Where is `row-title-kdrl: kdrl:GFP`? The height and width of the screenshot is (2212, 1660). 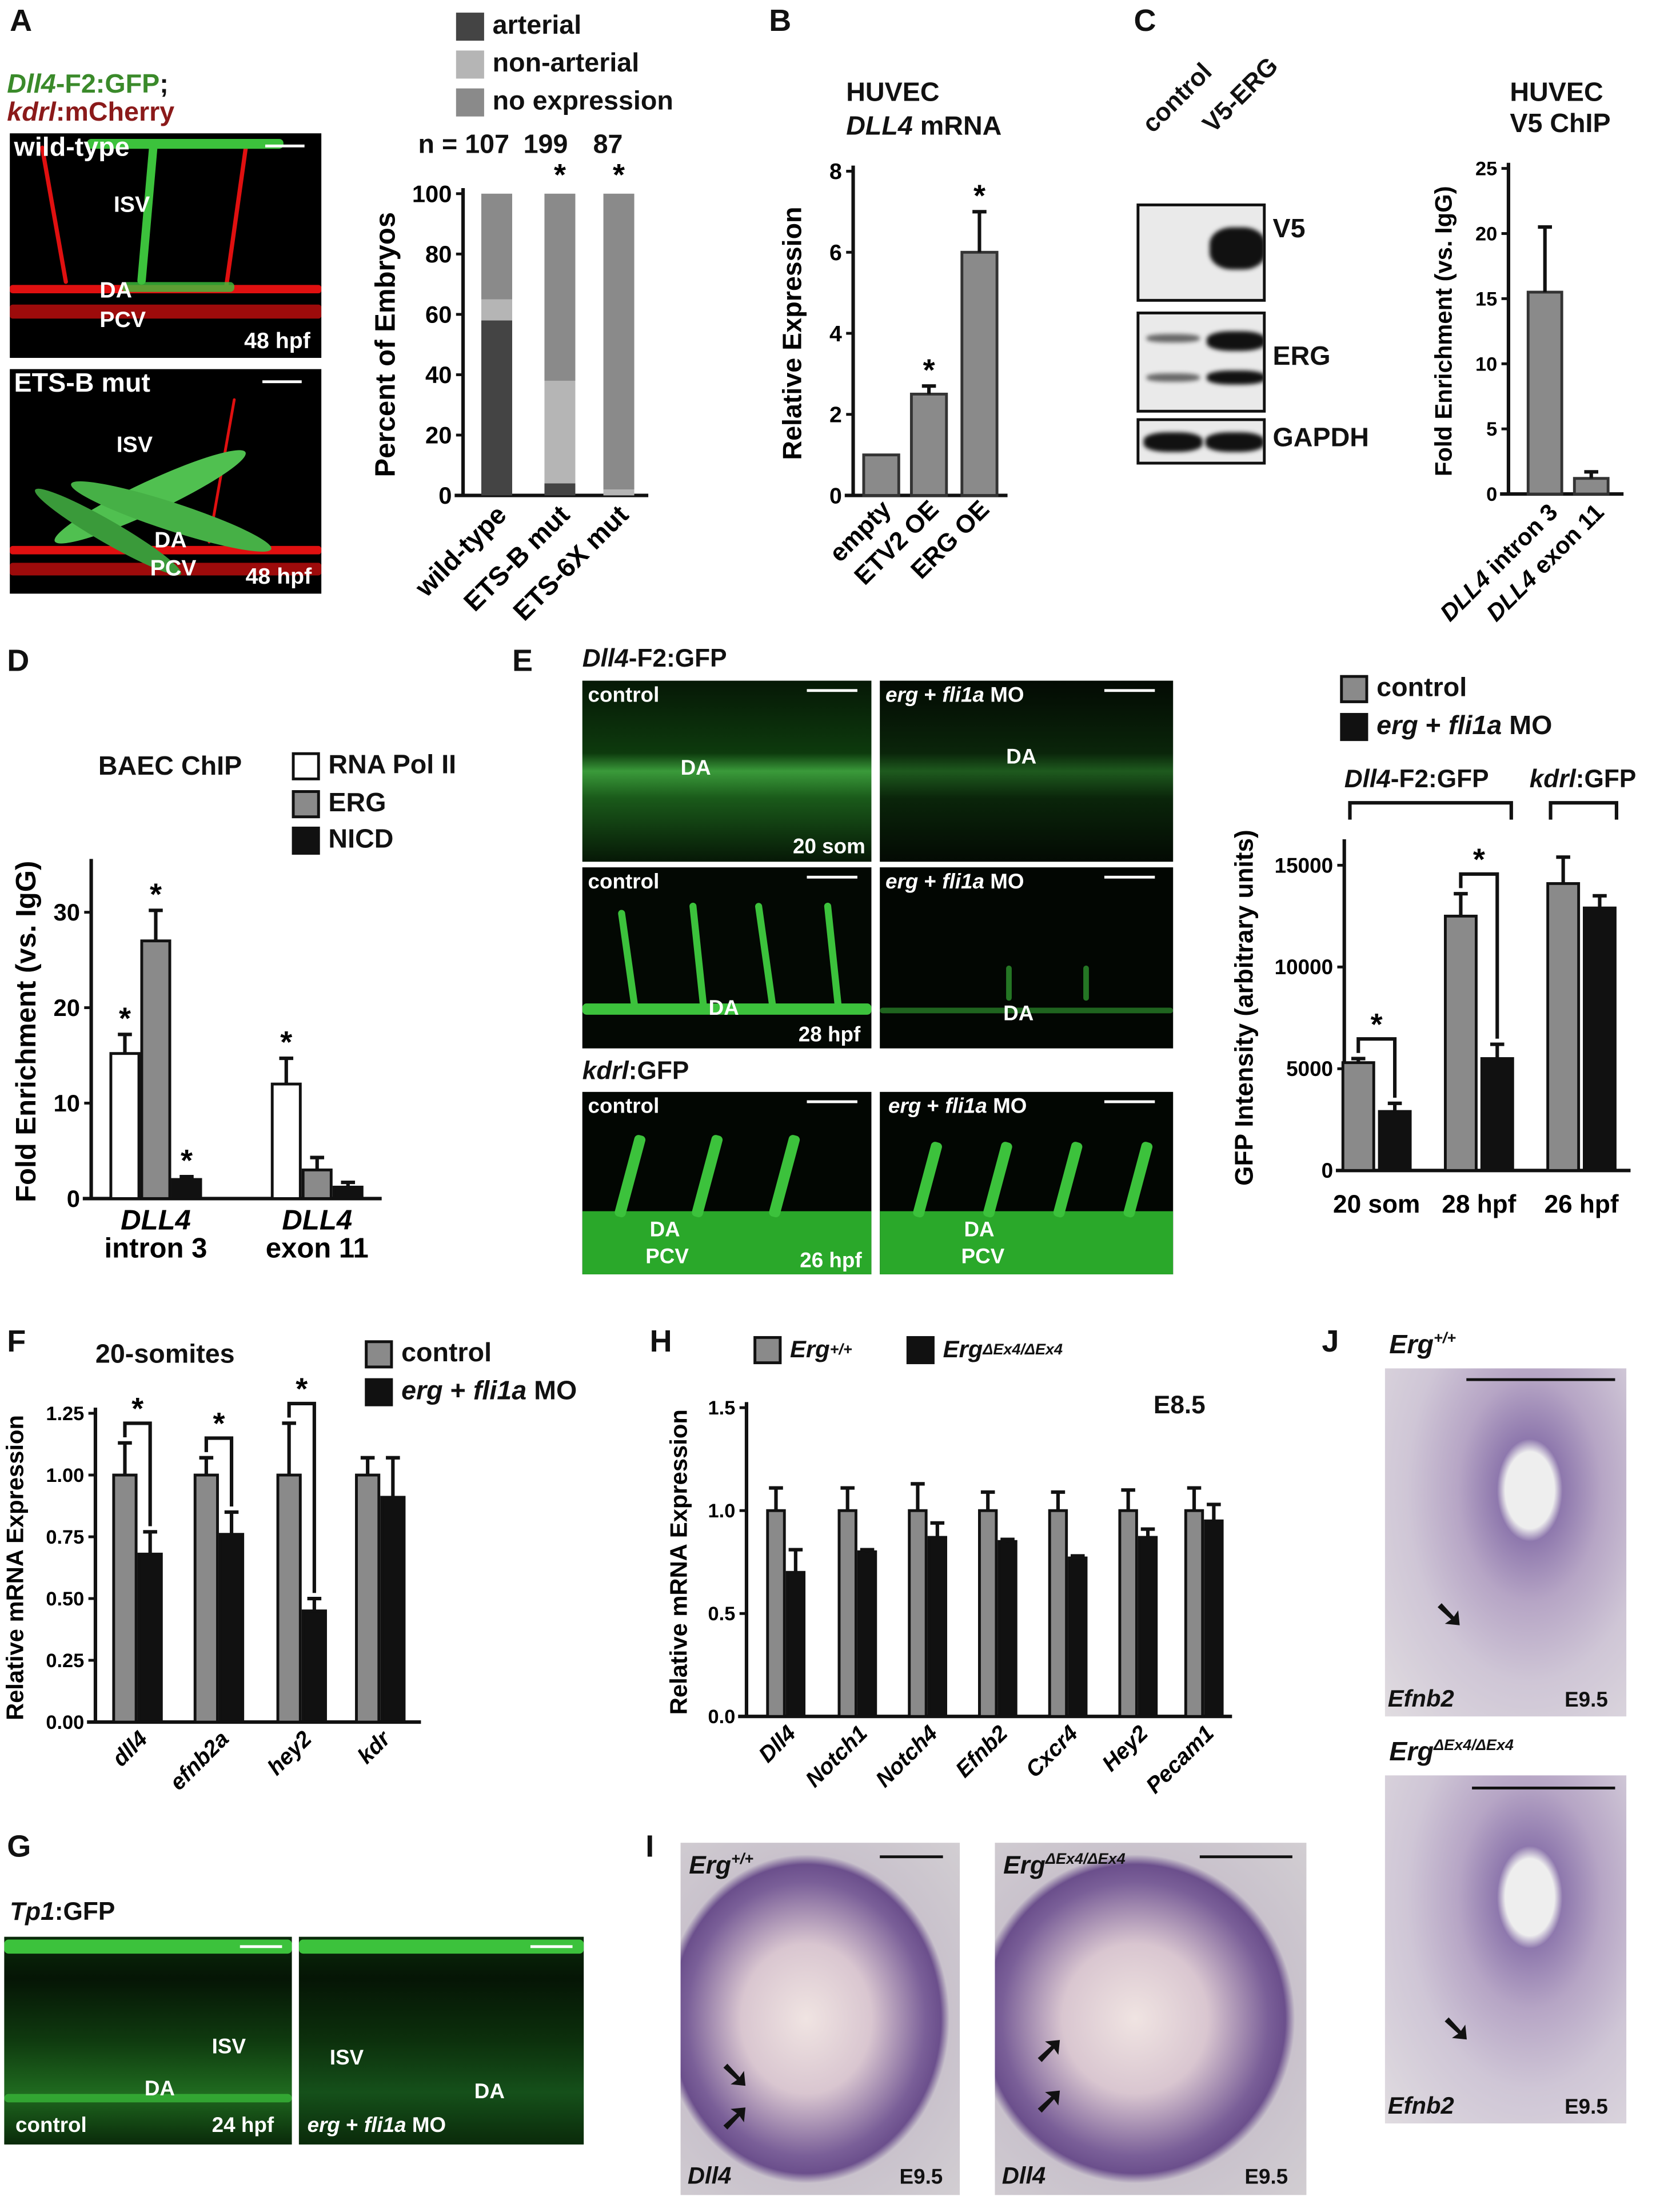 row-title-kdrl: kdrl:GFP is located at coordinates (635, 1071).